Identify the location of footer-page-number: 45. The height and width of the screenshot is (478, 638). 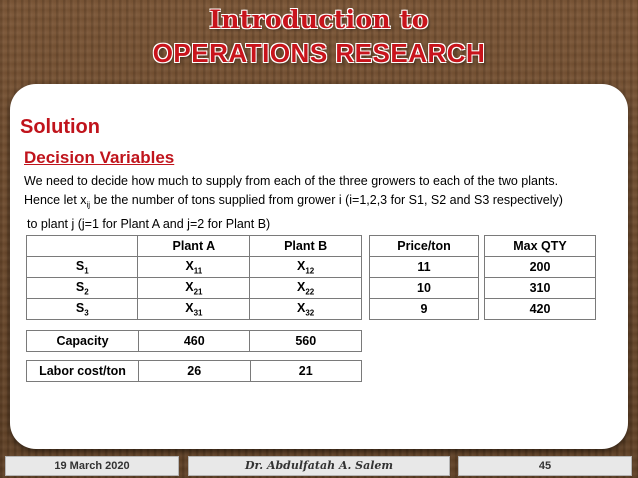
(545, 466).